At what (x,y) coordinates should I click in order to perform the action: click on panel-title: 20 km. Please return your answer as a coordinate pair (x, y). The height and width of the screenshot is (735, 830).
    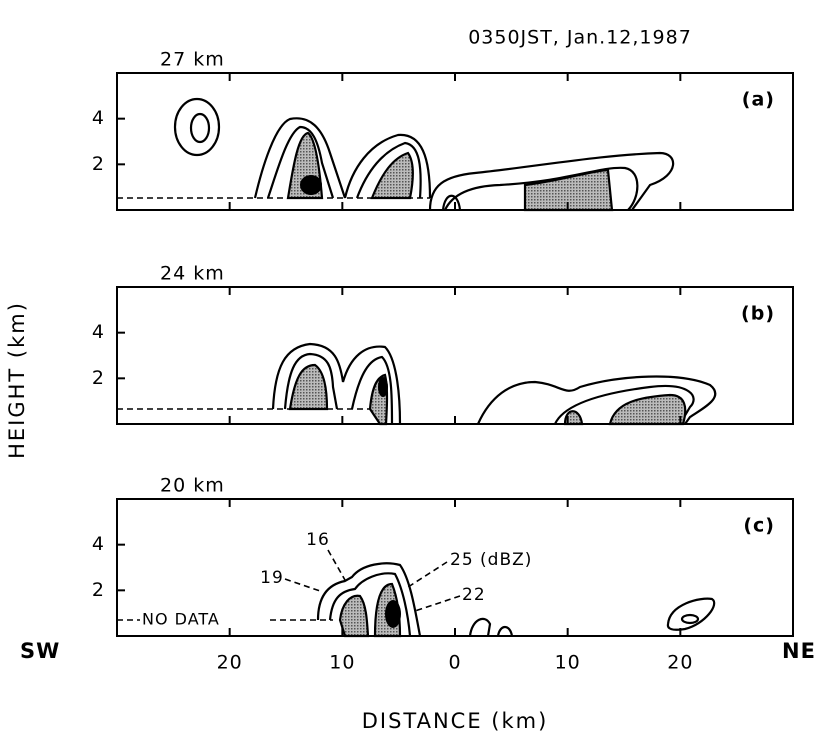
    Looking at the image, I should click on (192, 486).